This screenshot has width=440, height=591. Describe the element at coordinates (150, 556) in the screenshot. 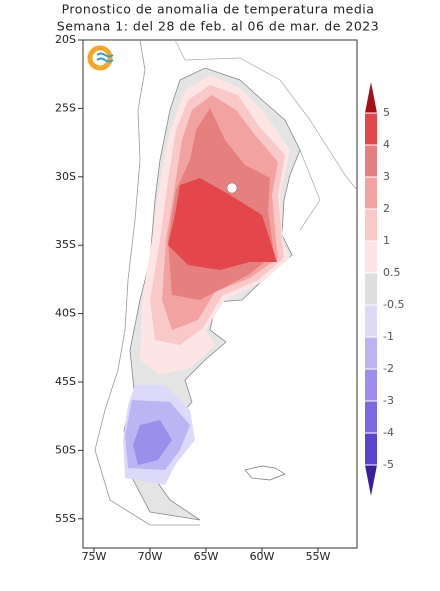

I see `lon-tick-label: 70W` at that location.